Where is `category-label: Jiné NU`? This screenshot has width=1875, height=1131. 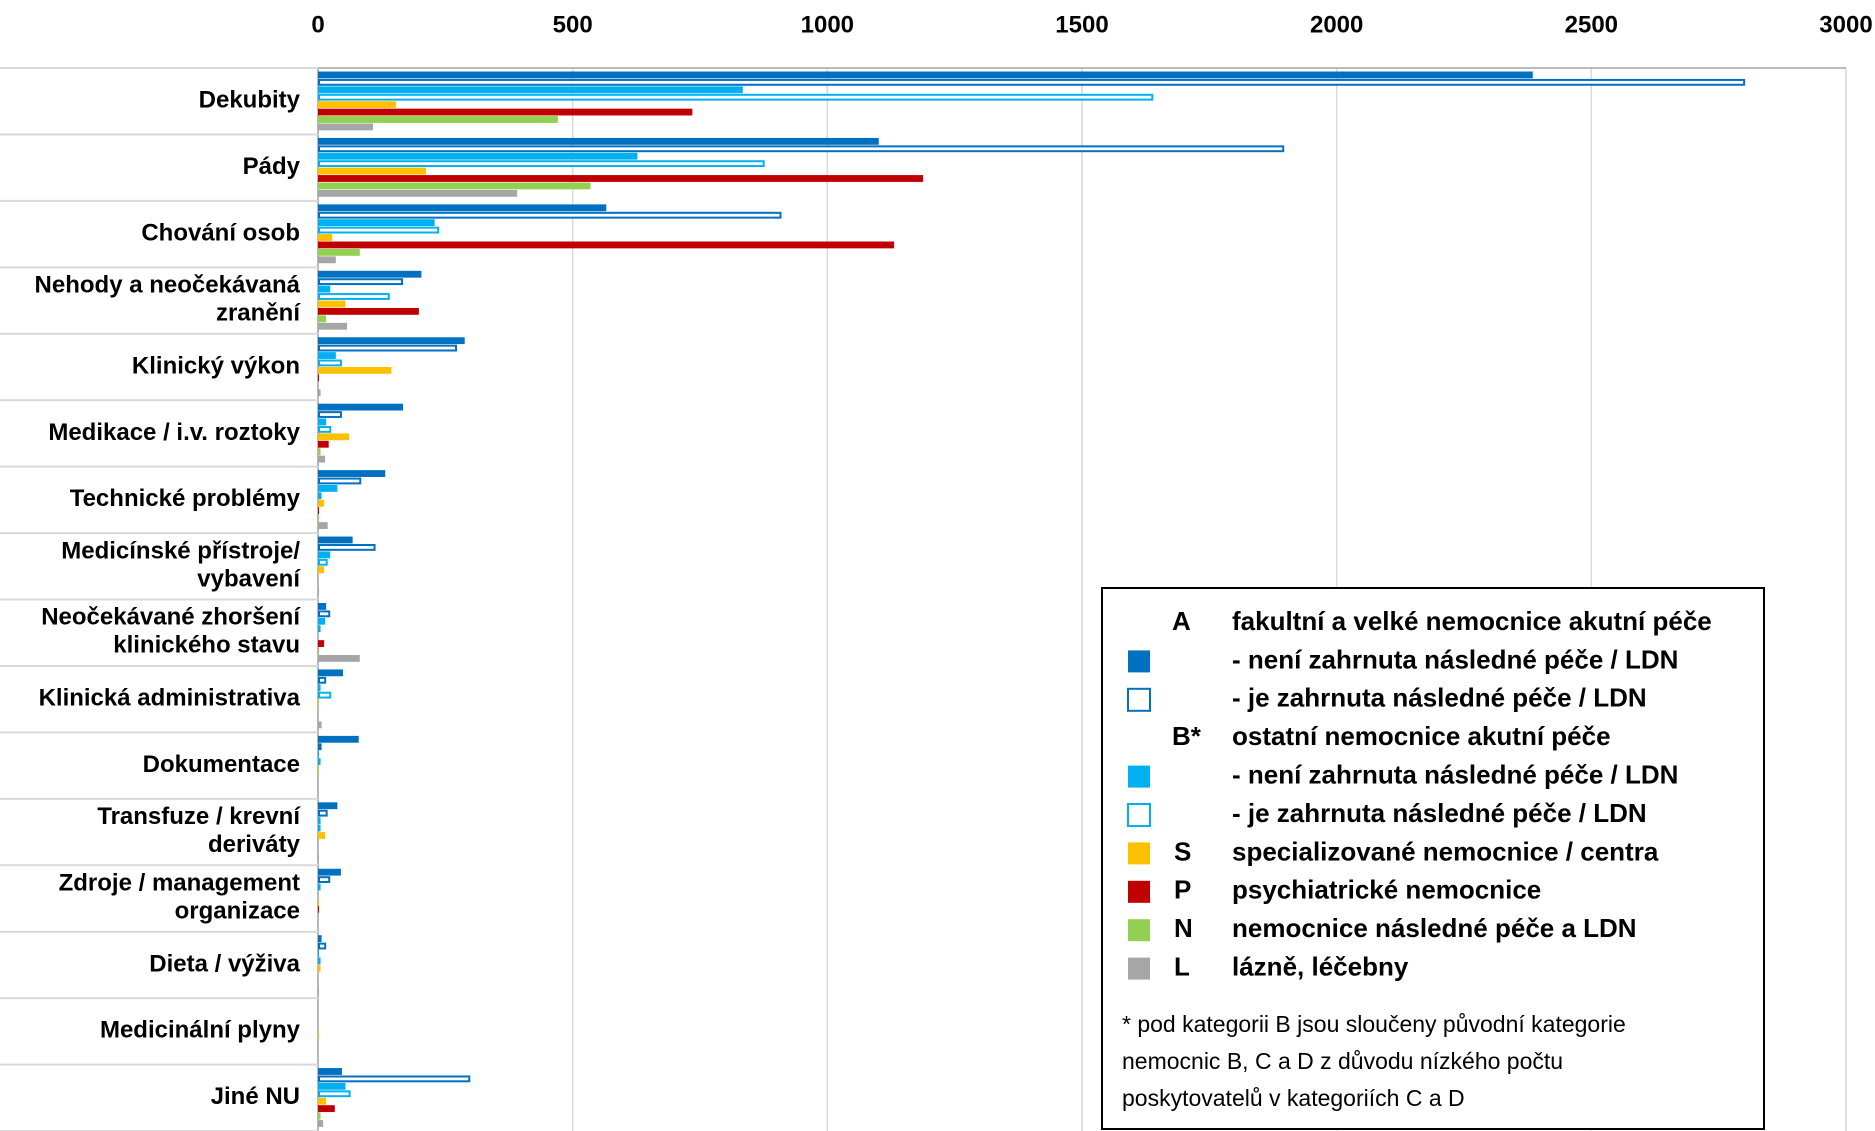
category-label: Jiné NU is located at coordinates (255, 1096).